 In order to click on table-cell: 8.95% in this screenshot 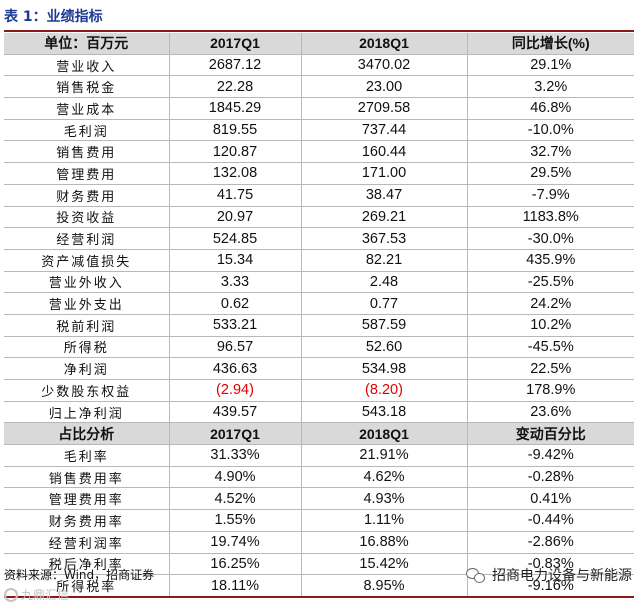, I will do `click(384, 586)`.